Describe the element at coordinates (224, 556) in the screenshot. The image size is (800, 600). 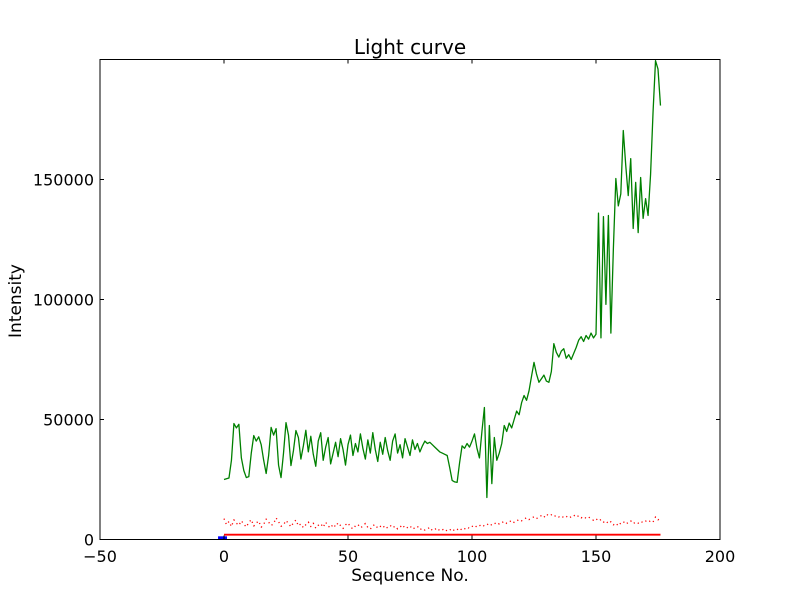
I see `x-tick-label: 0` at that location.